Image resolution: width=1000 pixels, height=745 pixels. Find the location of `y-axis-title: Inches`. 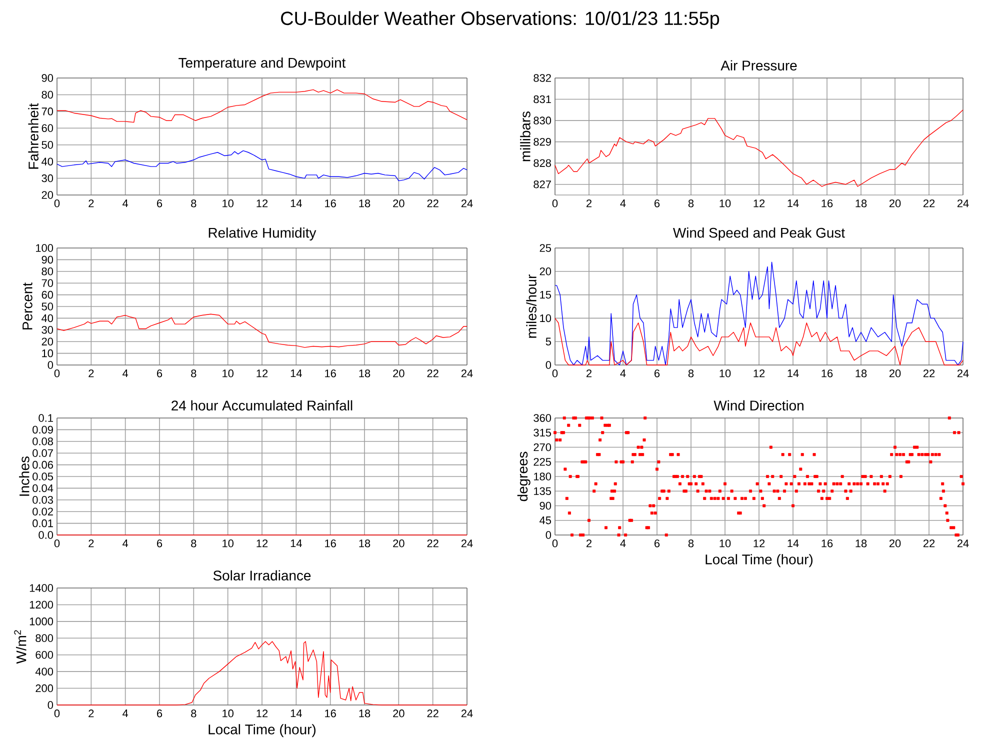

y-axis-title: Inches is located at coordinates (24, 476).